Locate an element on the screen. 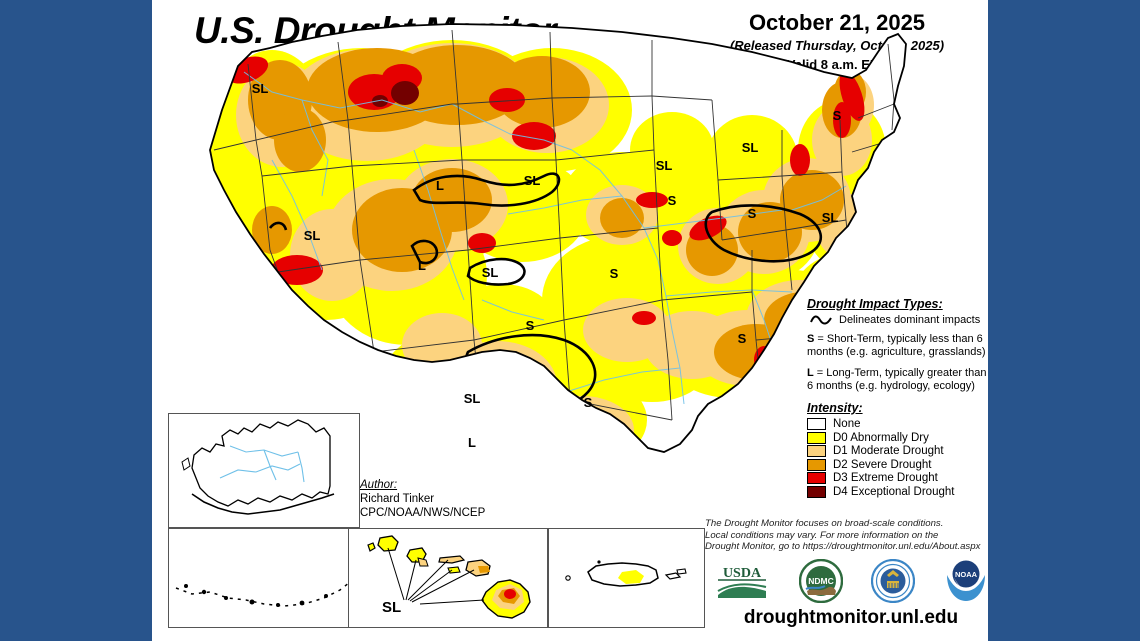 The width and height of the screenshot is (1140, 641). intensity-label-d1: D1 Moderate Drought is located at coordinates (888, 451).